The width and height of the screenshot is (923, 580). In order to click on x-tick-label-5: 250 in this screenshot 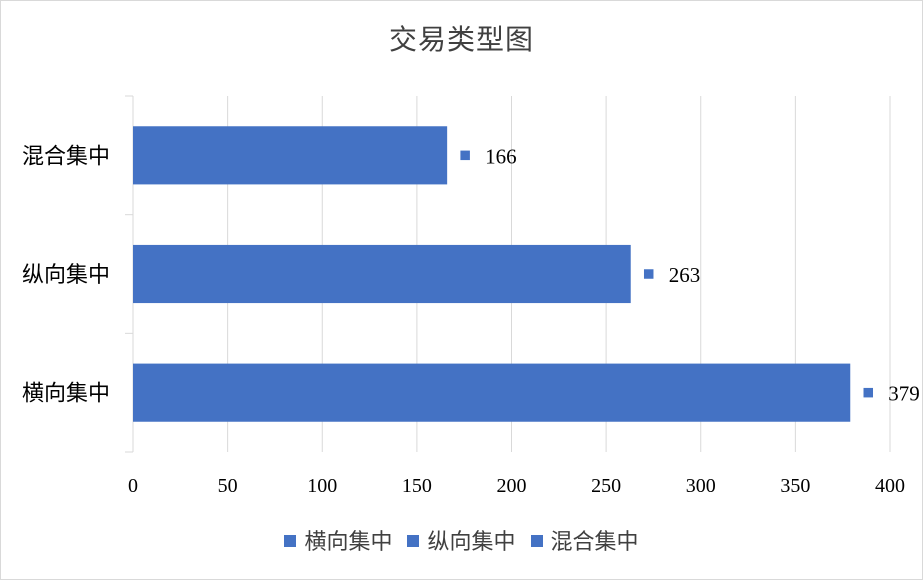, I will do `click(606, 486)`.